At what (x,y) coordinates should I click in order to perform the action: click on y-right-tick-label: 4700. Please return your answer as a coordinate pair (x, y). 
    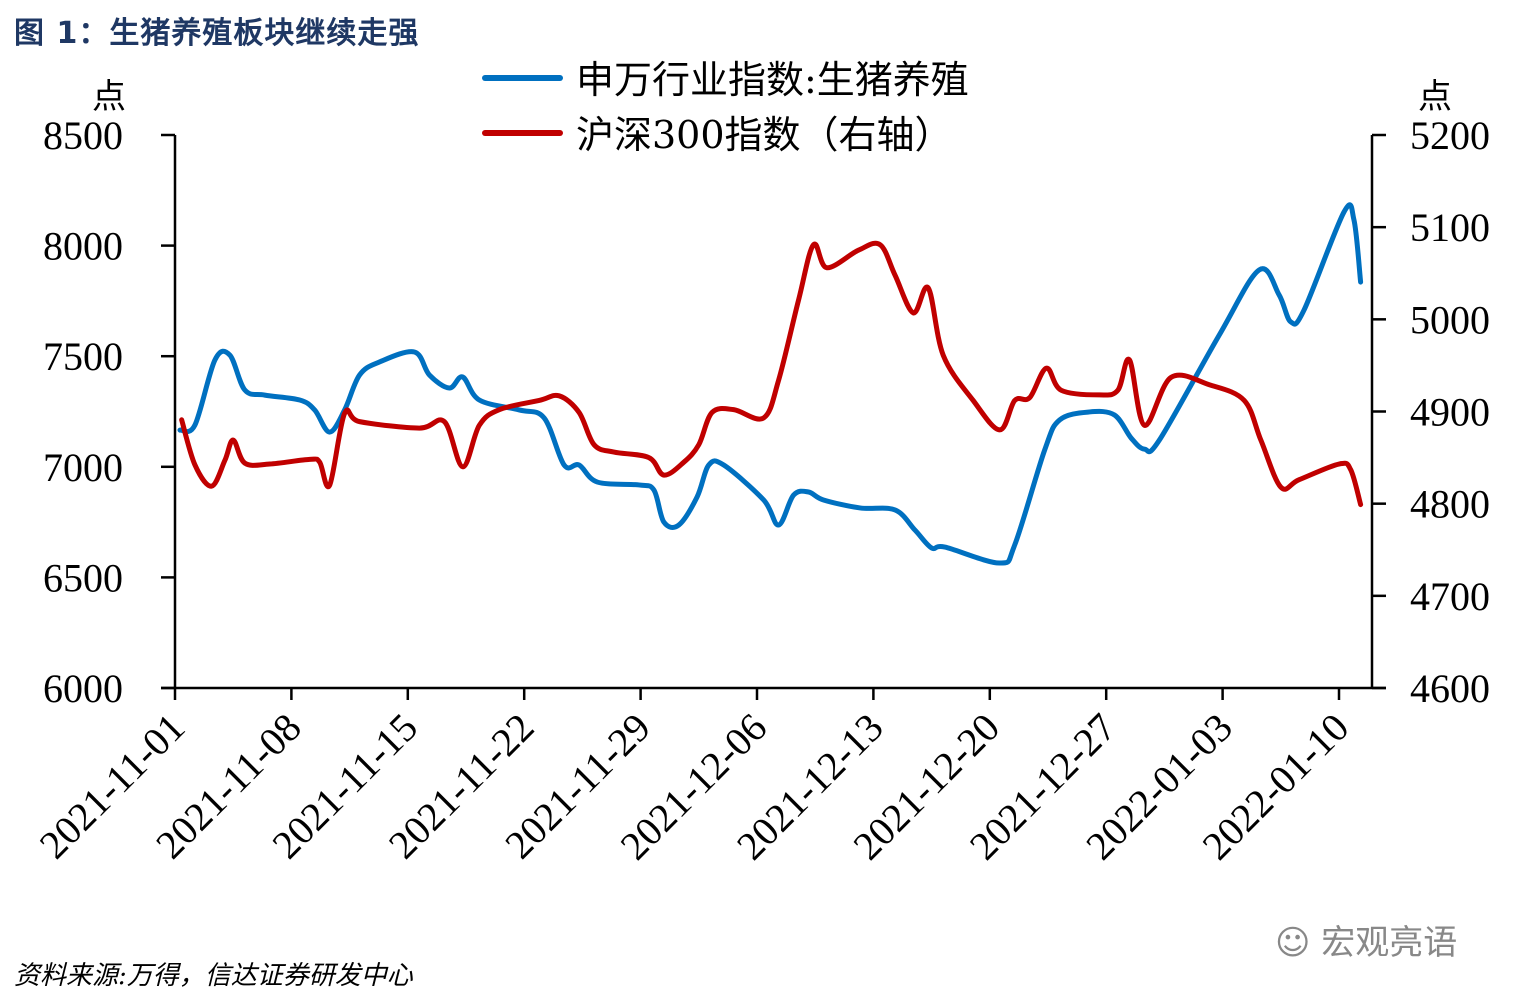
    Looking at the image, I should click on (1450, 596).